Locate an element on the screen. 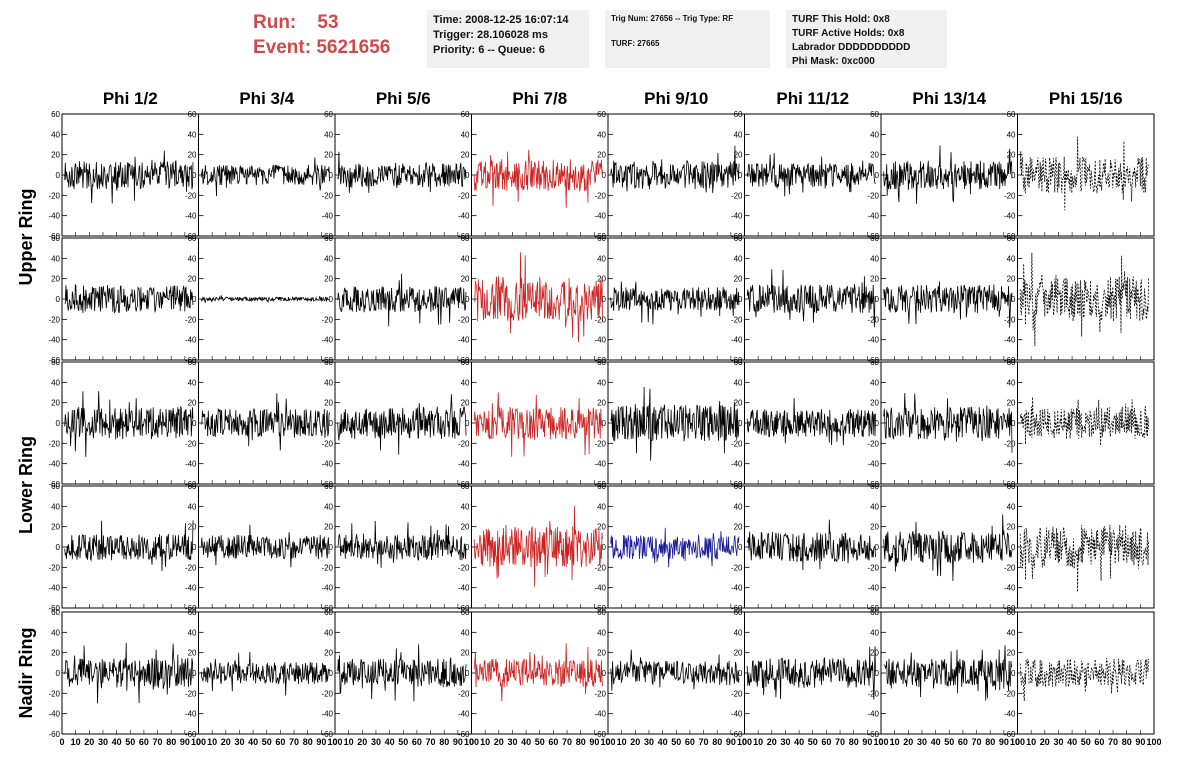 This screenshot has width=1196, height=772. priority-queue-text: Priority: 6 -- Queue: 6 is located at coordinates (489, 50).